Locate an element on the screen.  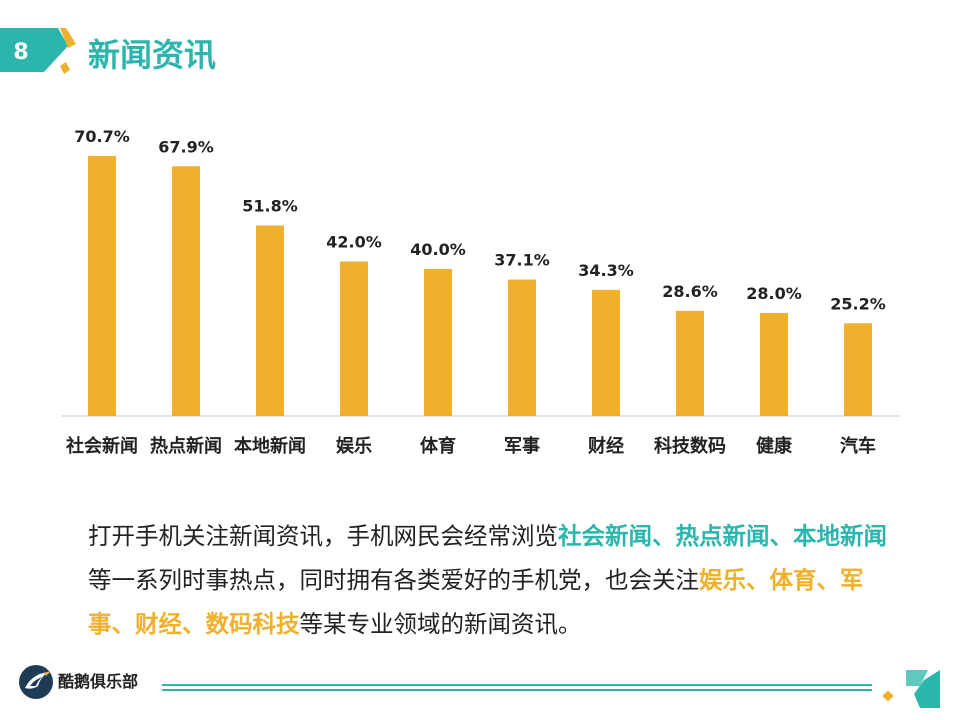
corner-decoration is located at coordinates (911, 689).